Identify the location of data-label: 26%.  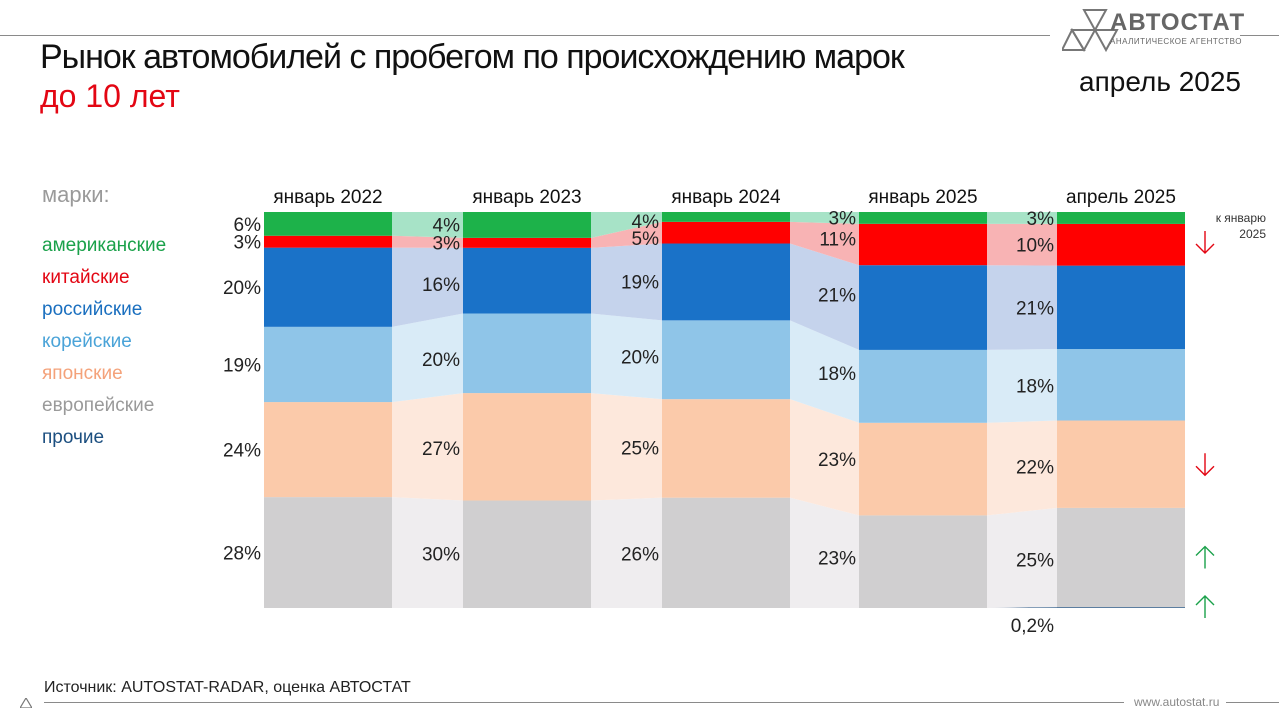
(640, 555).